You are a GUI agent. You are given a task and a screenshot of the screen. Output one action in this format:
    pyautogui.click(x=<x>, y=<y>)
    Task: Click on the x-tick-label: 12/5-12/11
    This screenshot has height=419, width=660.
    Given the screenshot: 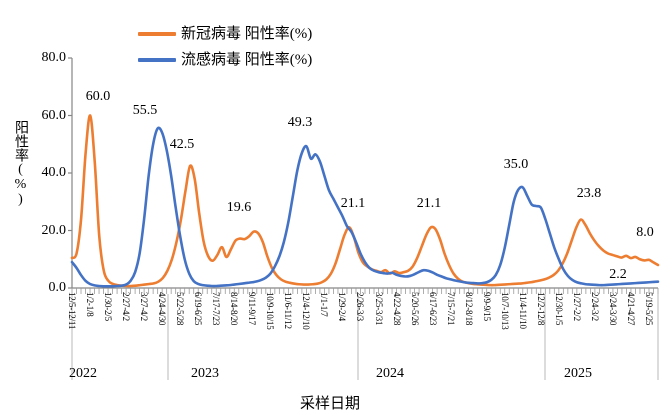 What is the action you would take?
    pyautogui.click(x=72, y=311)
    